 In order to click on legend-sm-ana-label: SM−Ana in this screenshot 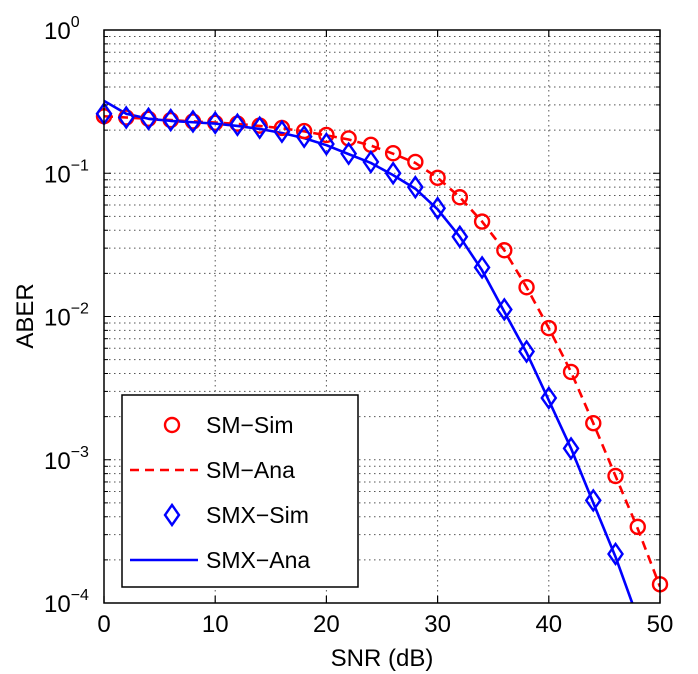, I will do `click(250, 470)`.